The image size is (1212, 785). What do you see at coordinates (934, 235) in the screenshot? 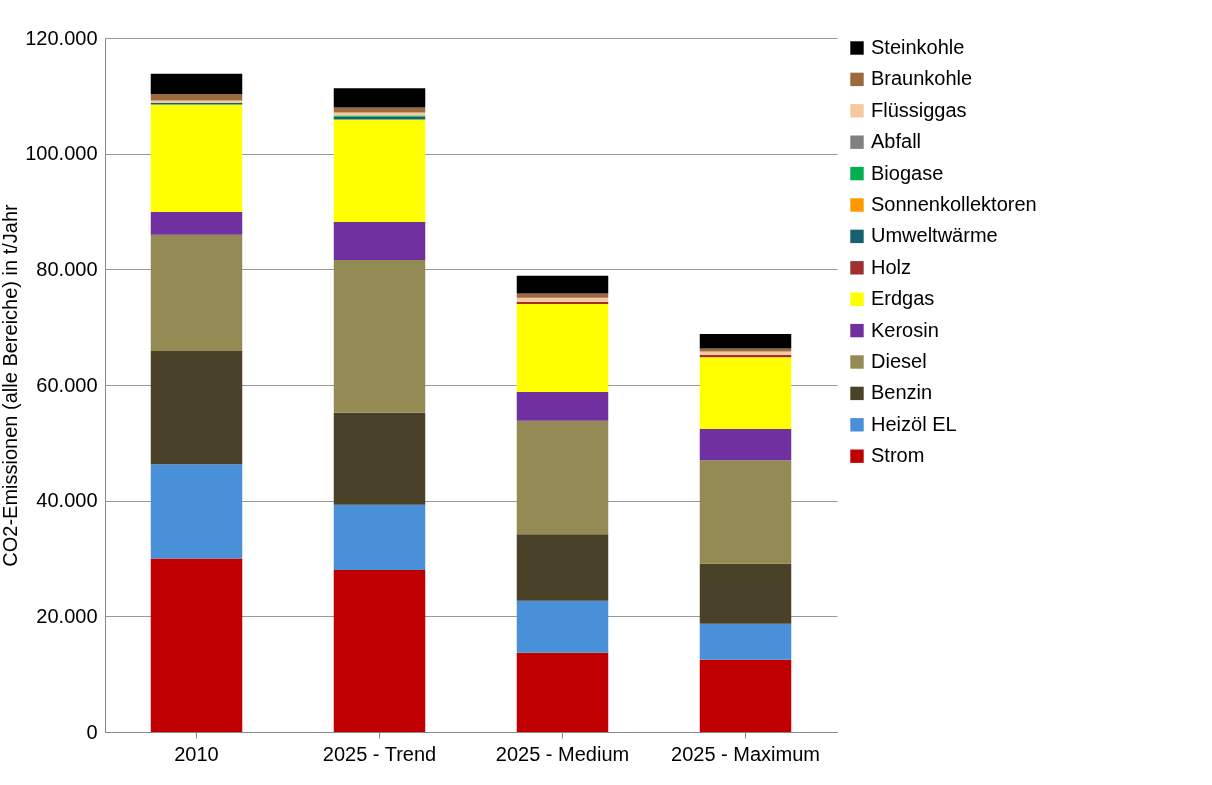
I see `legend-label: Umweltwärme` at bounding box center [934, 235].